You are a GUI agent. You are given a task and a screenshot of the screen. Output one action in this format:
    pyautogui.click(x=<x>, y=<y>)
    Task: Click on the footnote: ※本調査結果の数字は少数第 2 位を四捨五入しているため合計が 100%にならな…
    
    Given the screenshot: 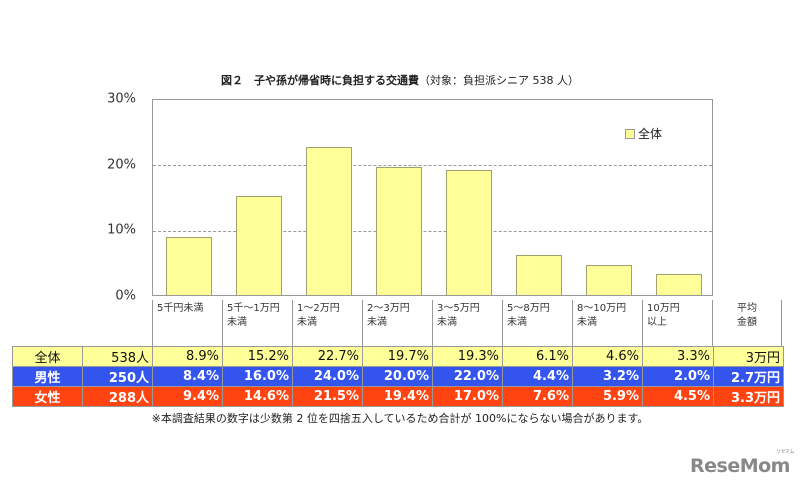 What is the action you would take?
    pyautogui.click(x=400, y=418)
    